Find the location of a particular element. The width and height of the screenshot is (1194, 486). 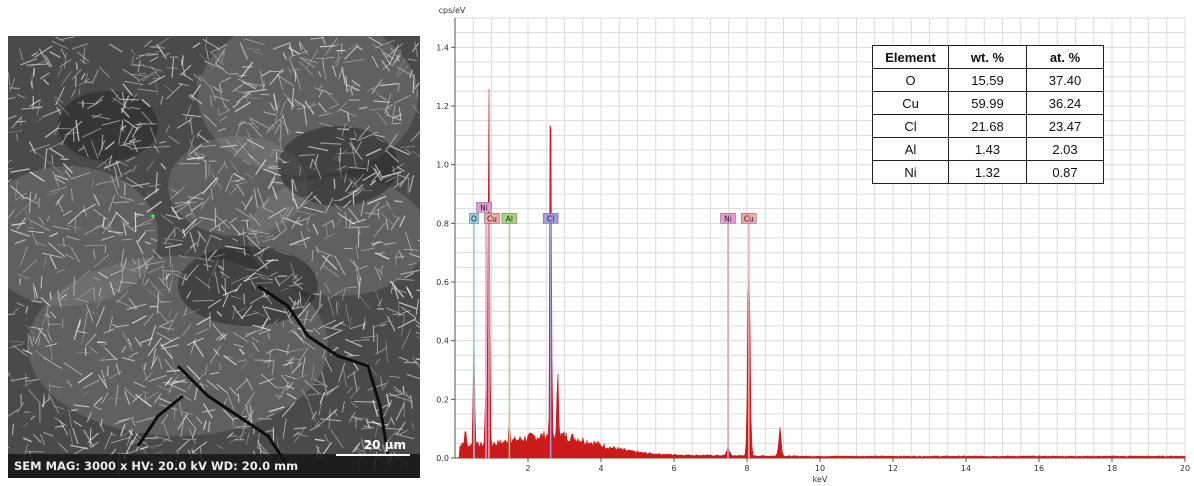

x-tick-label: 20 is located at coordinates (1185, 468).